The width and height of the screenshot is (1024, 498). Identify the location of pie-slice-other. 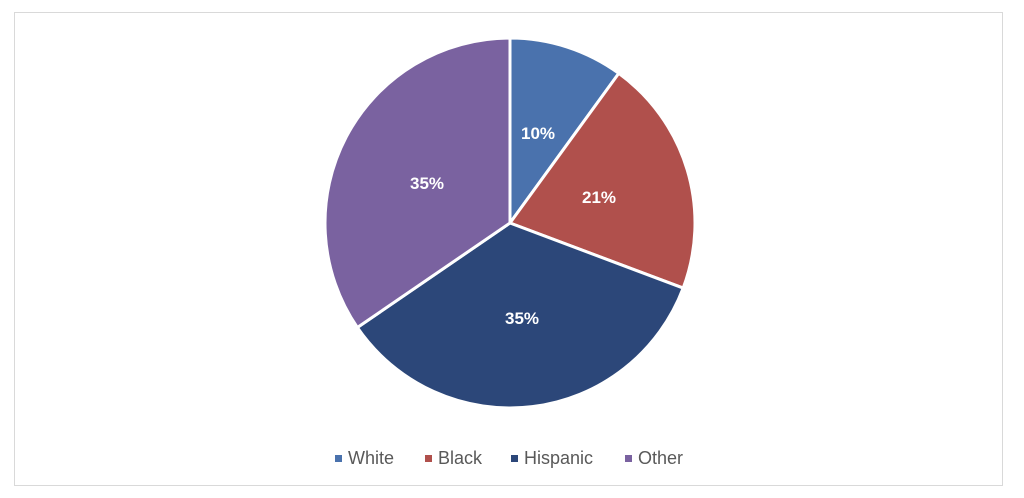
(417, 183).